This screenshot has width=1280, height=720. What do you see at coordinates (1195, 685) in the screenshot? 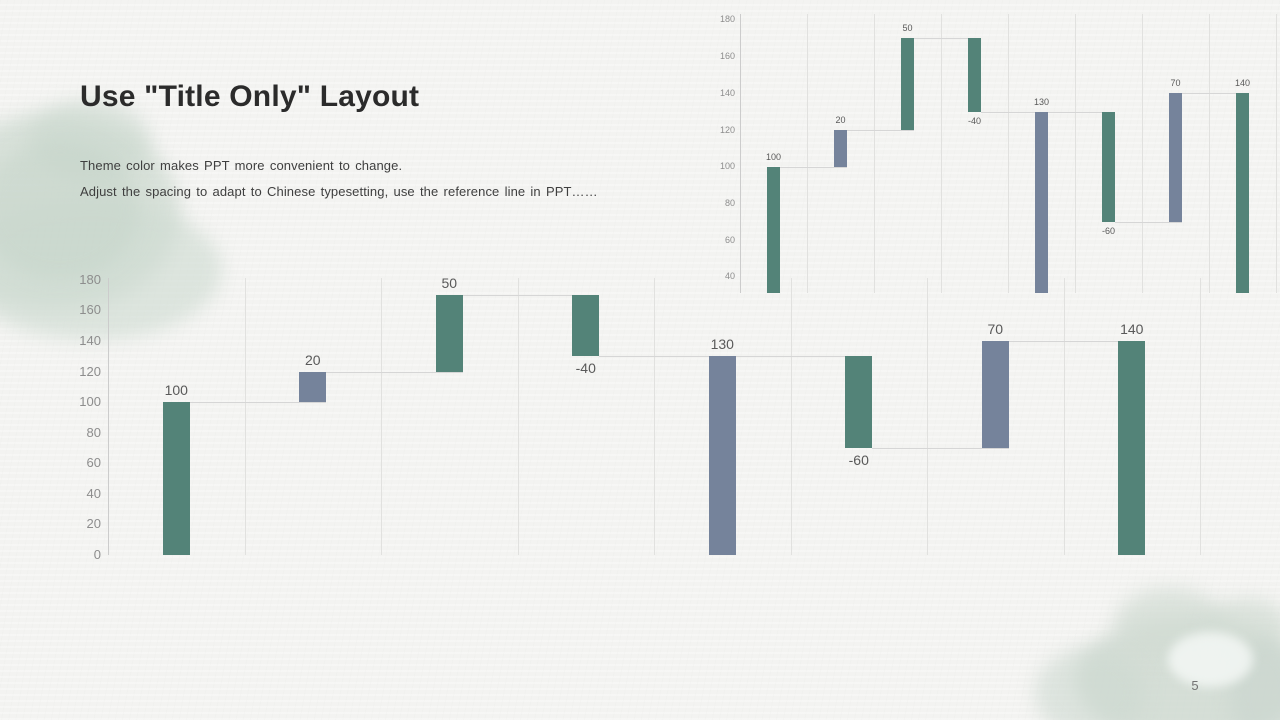
I see `page-number: 5` at bounding box center [1195, 685].